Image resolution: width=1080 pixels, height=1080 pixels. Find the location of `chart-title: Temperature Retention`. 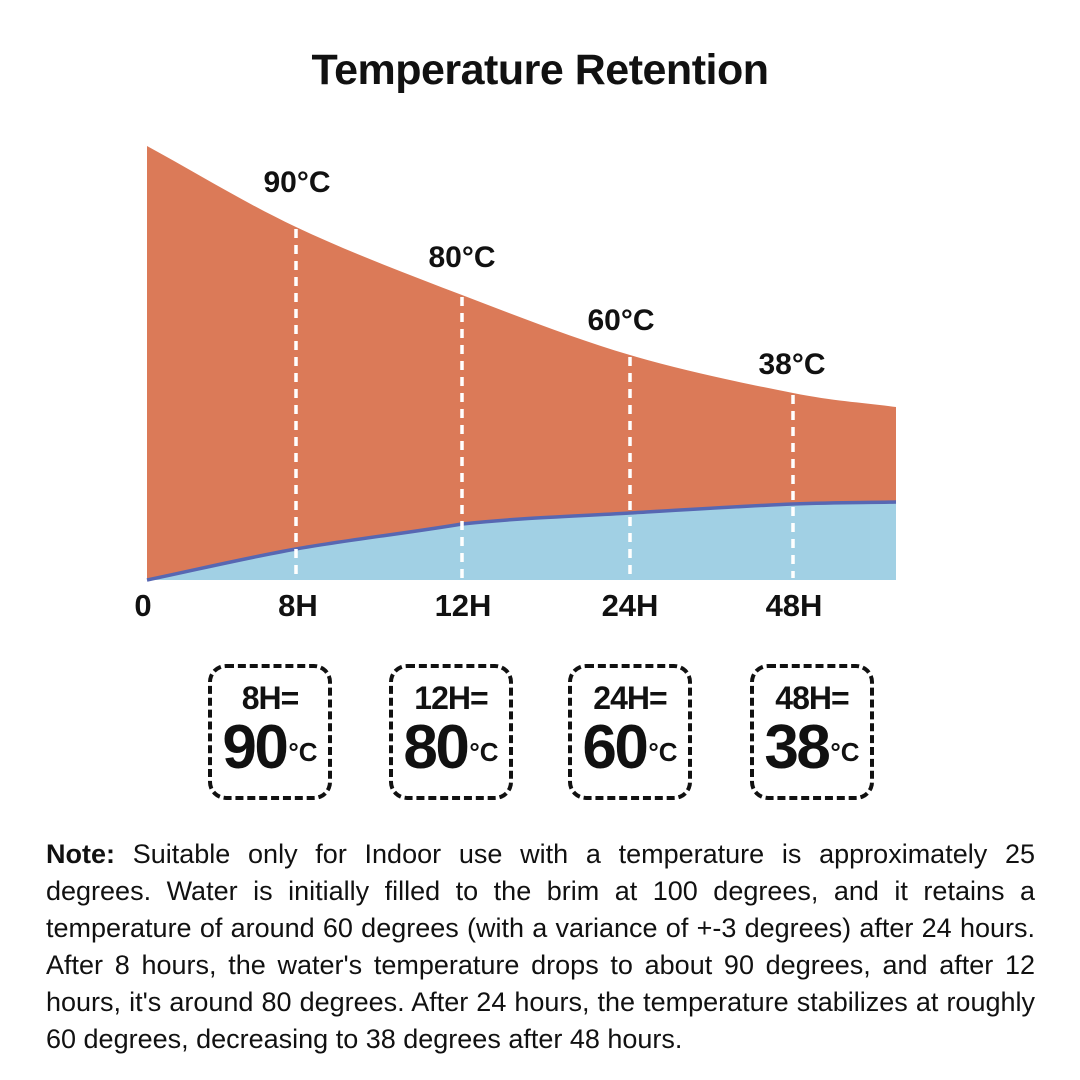

chart-title: Temperature Retention is located at coordinates (540, 70).